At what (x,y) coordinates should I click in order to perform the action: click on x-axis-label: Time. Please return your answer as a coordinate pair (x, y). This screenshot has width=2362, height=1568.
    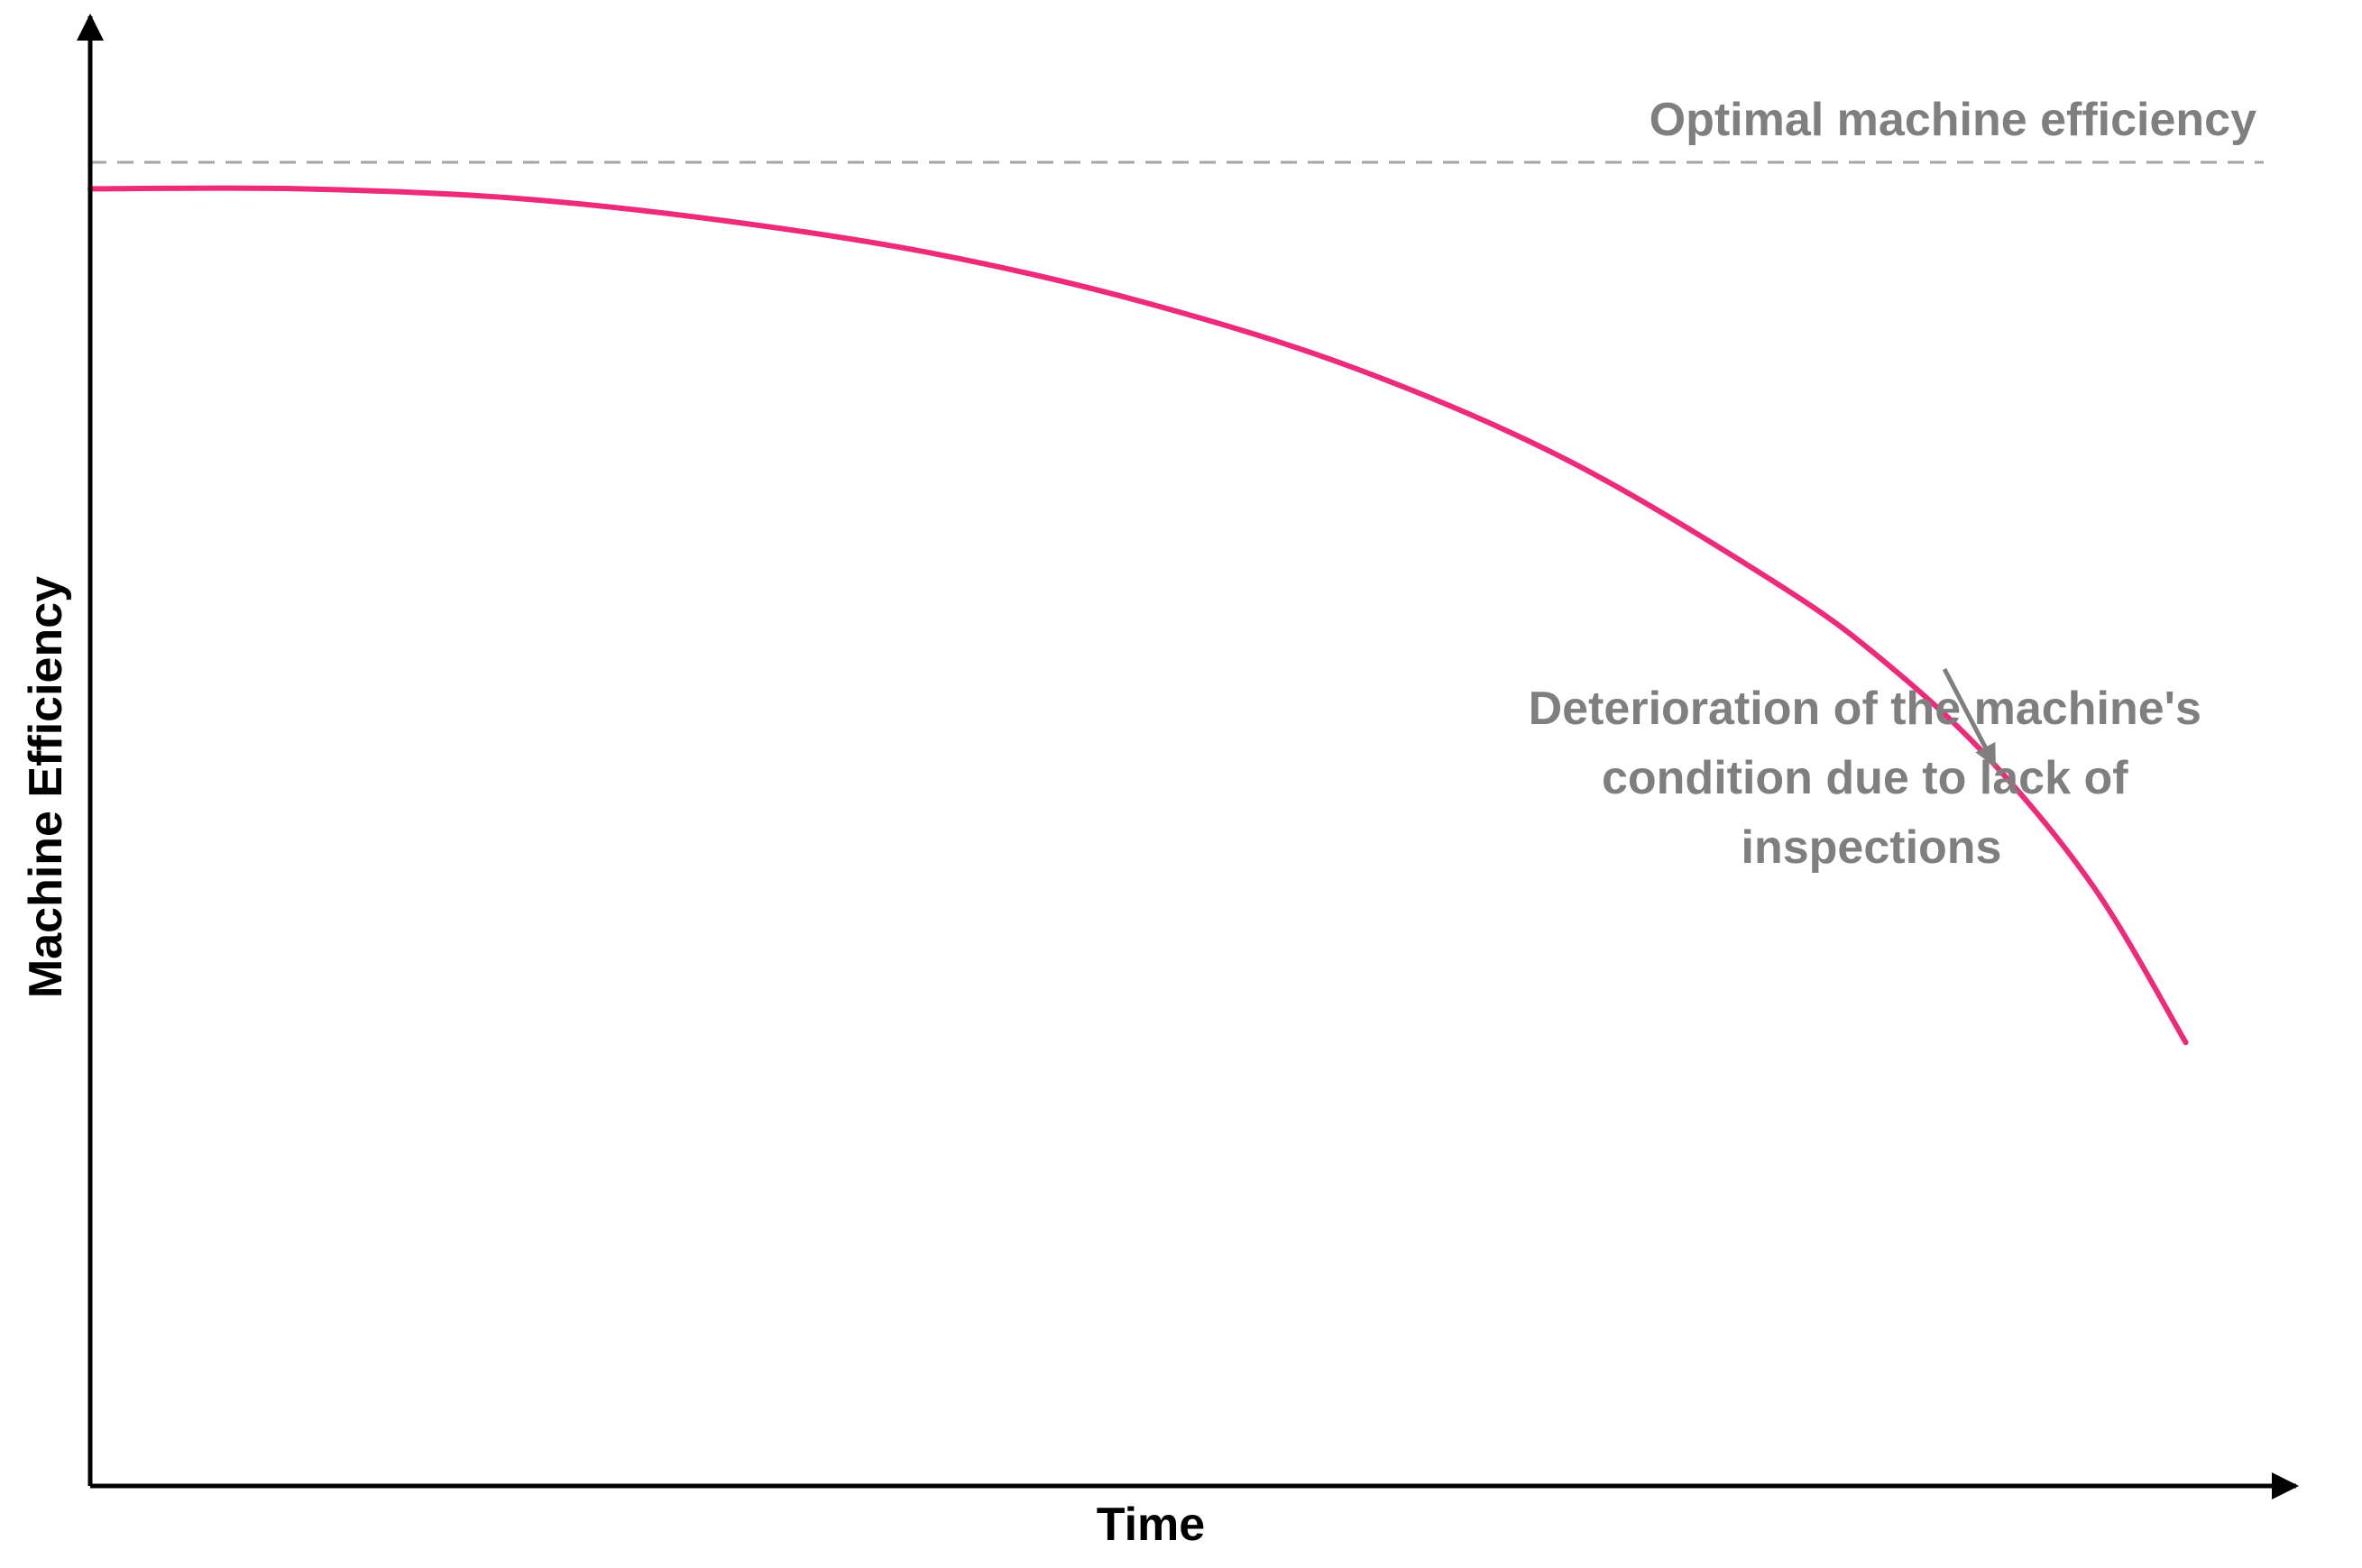
    Looking at the image, I should click on (1151, 1525).